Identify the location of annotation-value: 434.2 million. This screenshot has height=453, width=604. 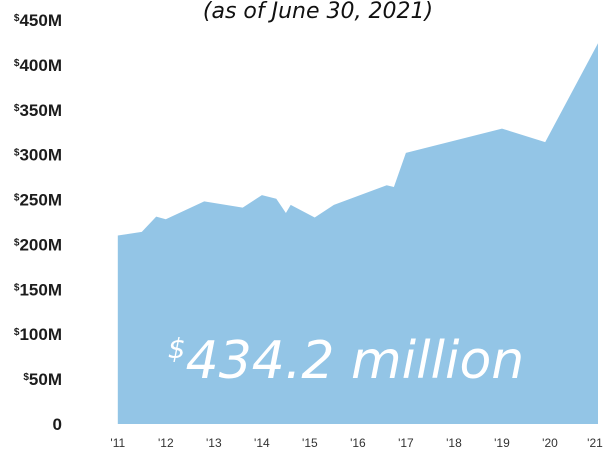
(355, 361).